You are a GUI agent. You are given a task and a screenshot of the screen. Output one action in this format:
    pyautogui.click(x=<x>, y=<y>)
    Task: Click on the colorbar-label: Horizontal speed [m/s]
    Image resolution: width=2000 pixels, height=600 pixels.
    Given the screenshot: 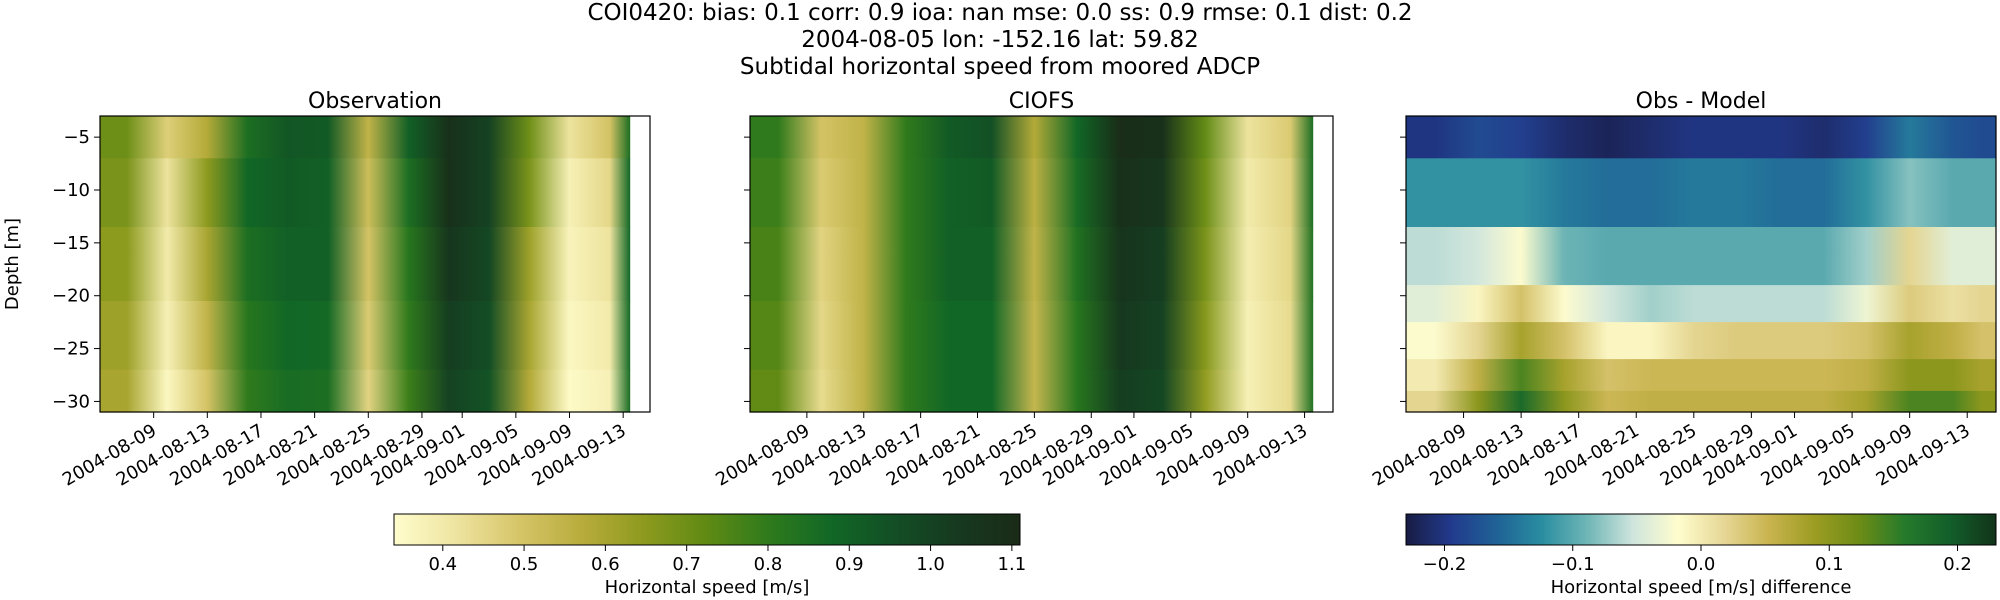 What is the action you would take?
    pyautogui.click(x=707, y=587)
    